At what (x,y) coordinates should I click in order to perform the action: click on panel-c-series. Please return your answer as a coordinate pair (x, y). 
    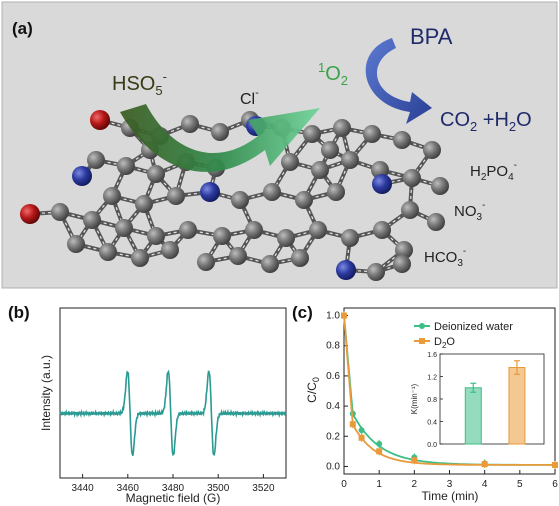
    Looking at the image, I should click on (449, 390).